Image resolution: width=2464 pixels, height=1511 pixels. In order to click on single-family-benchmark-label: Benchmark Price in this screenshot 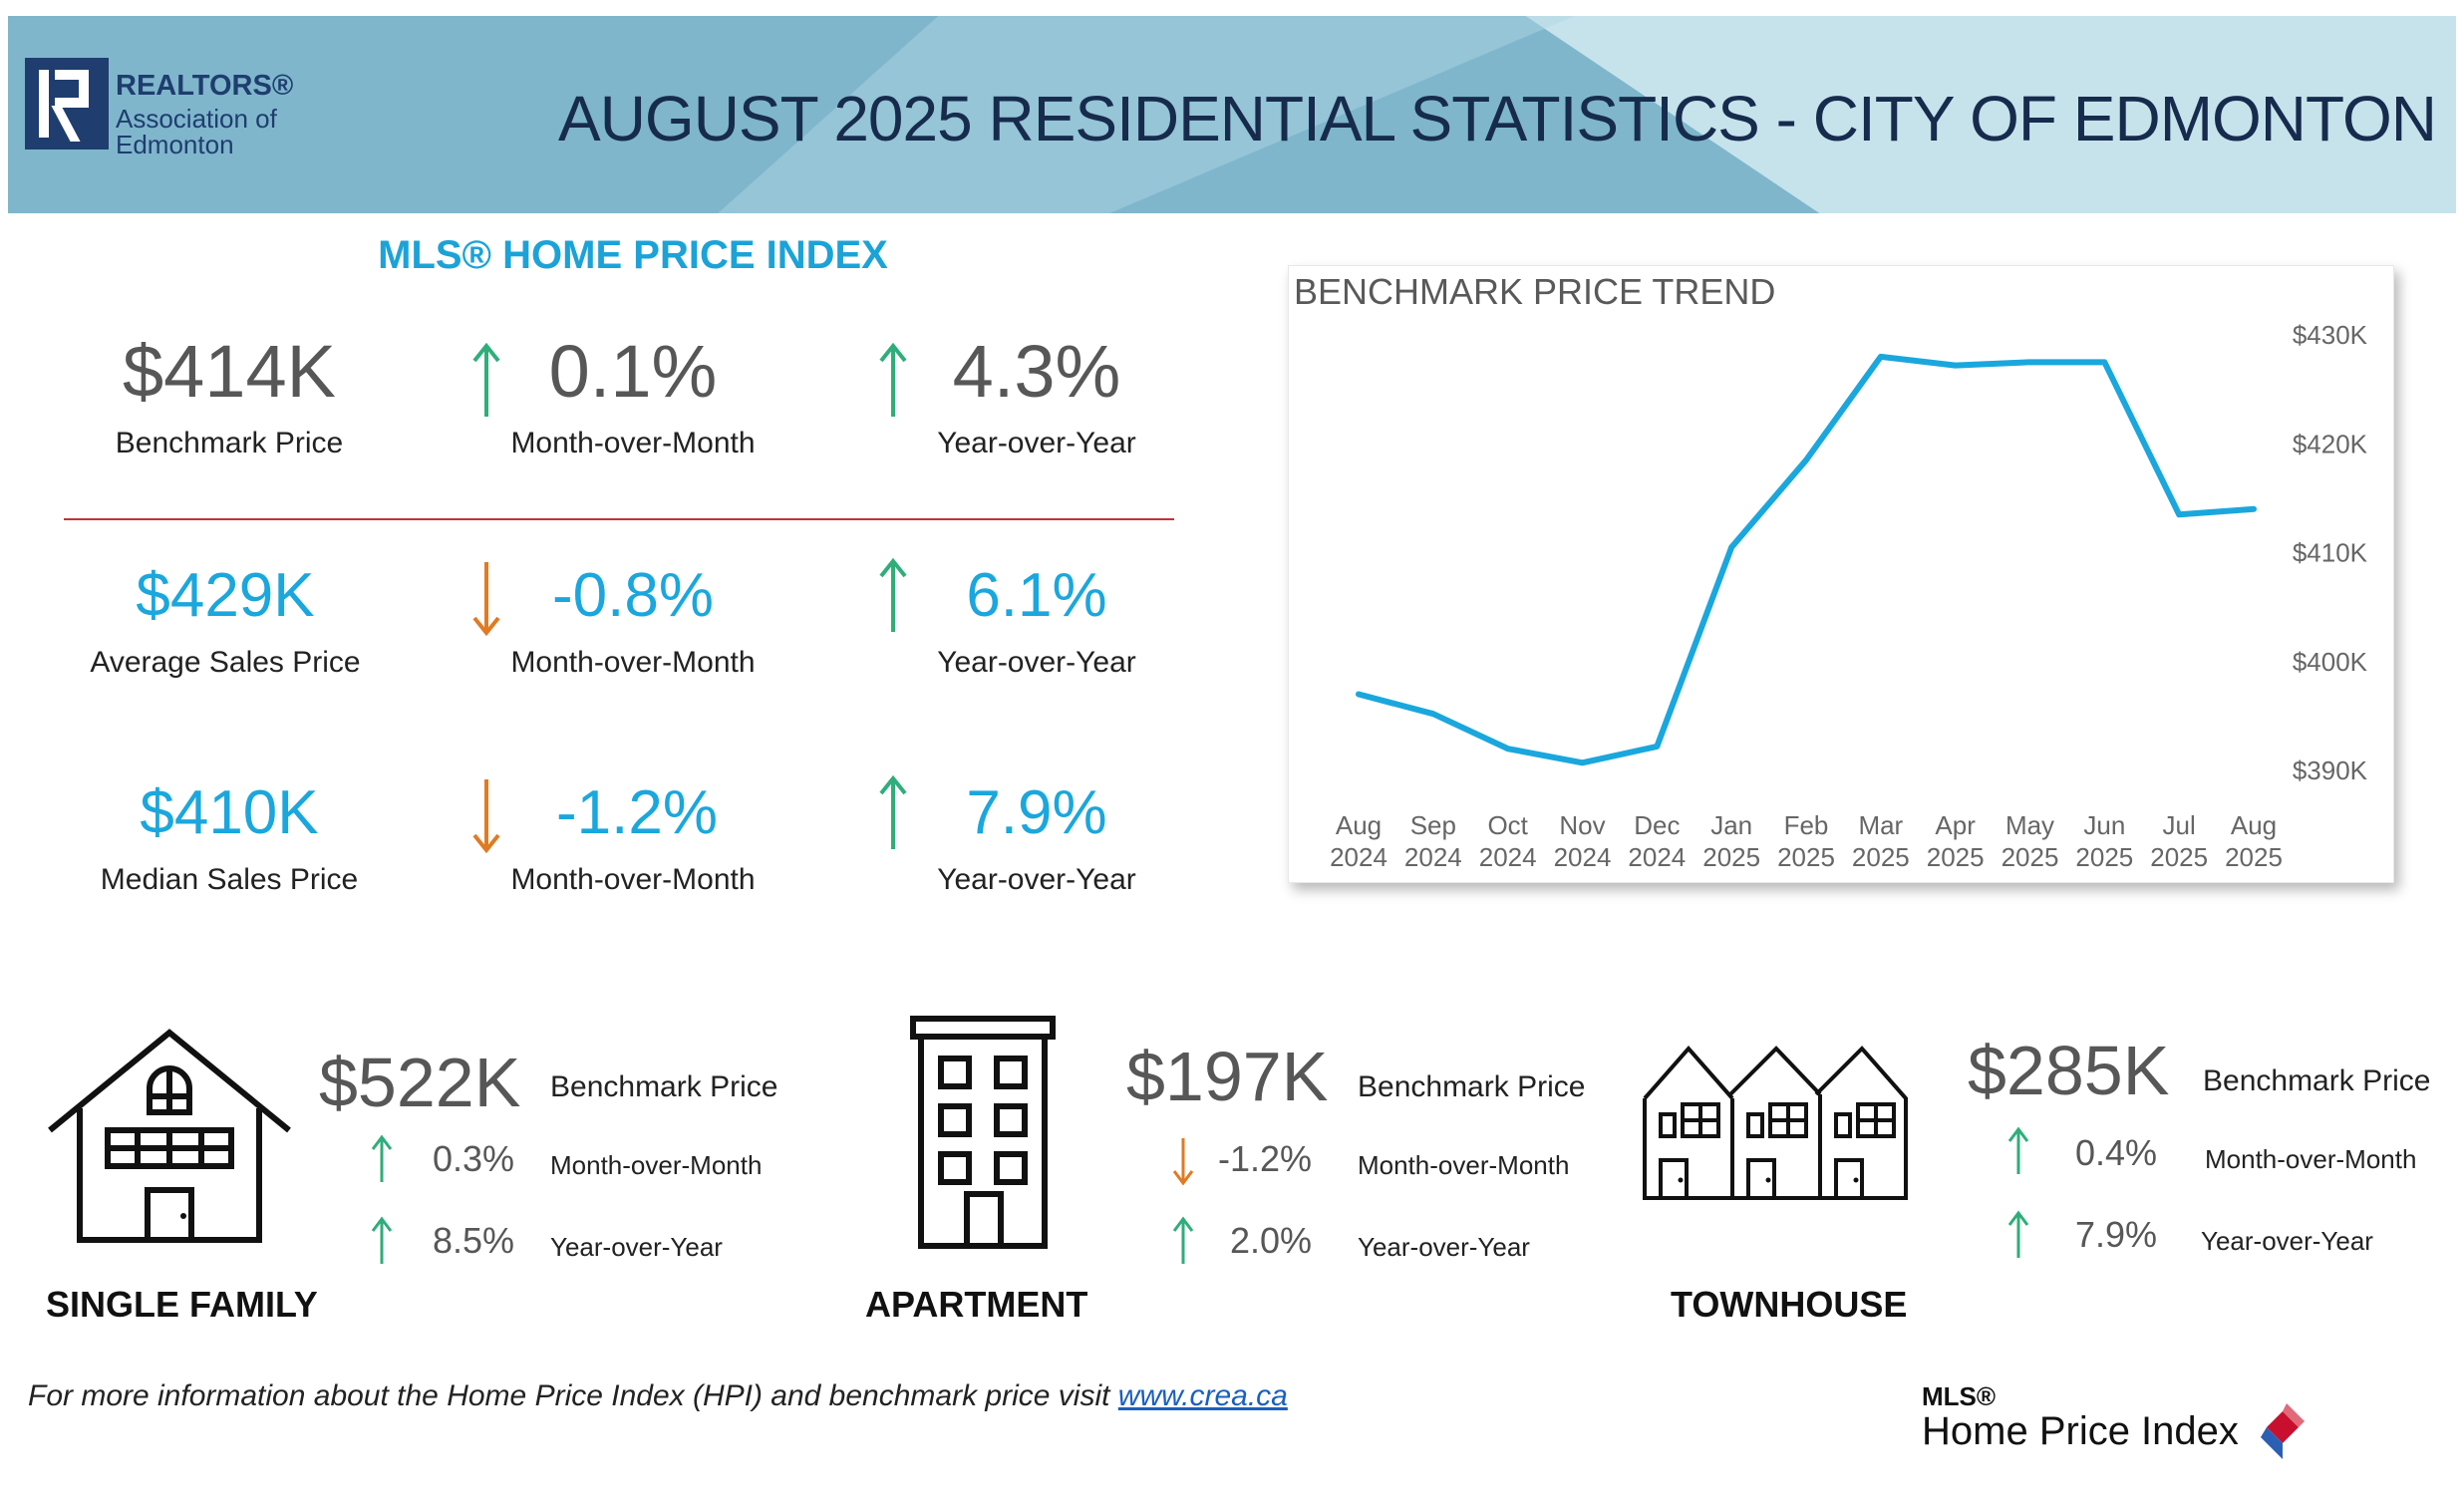, I will do `click(664, 1086)`.